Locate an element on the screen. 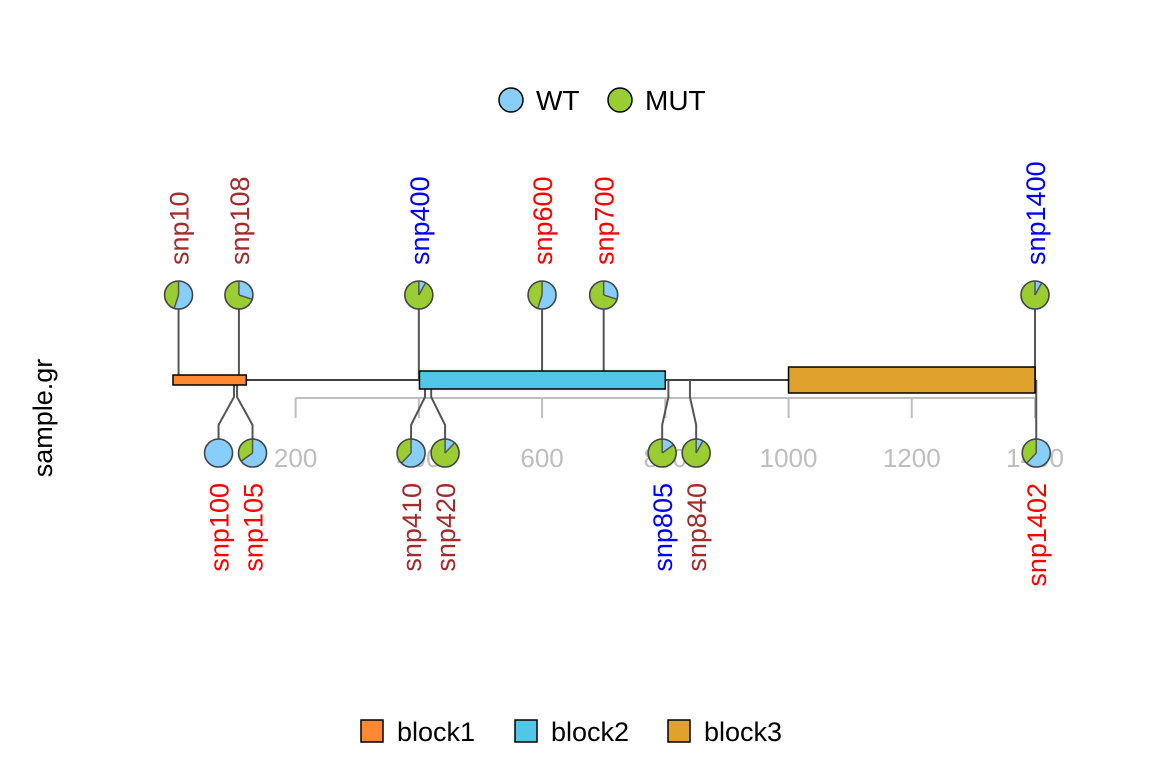 This screenshot has height=773, width=1152. pie-snp420 is located at coordinates (445, 453).